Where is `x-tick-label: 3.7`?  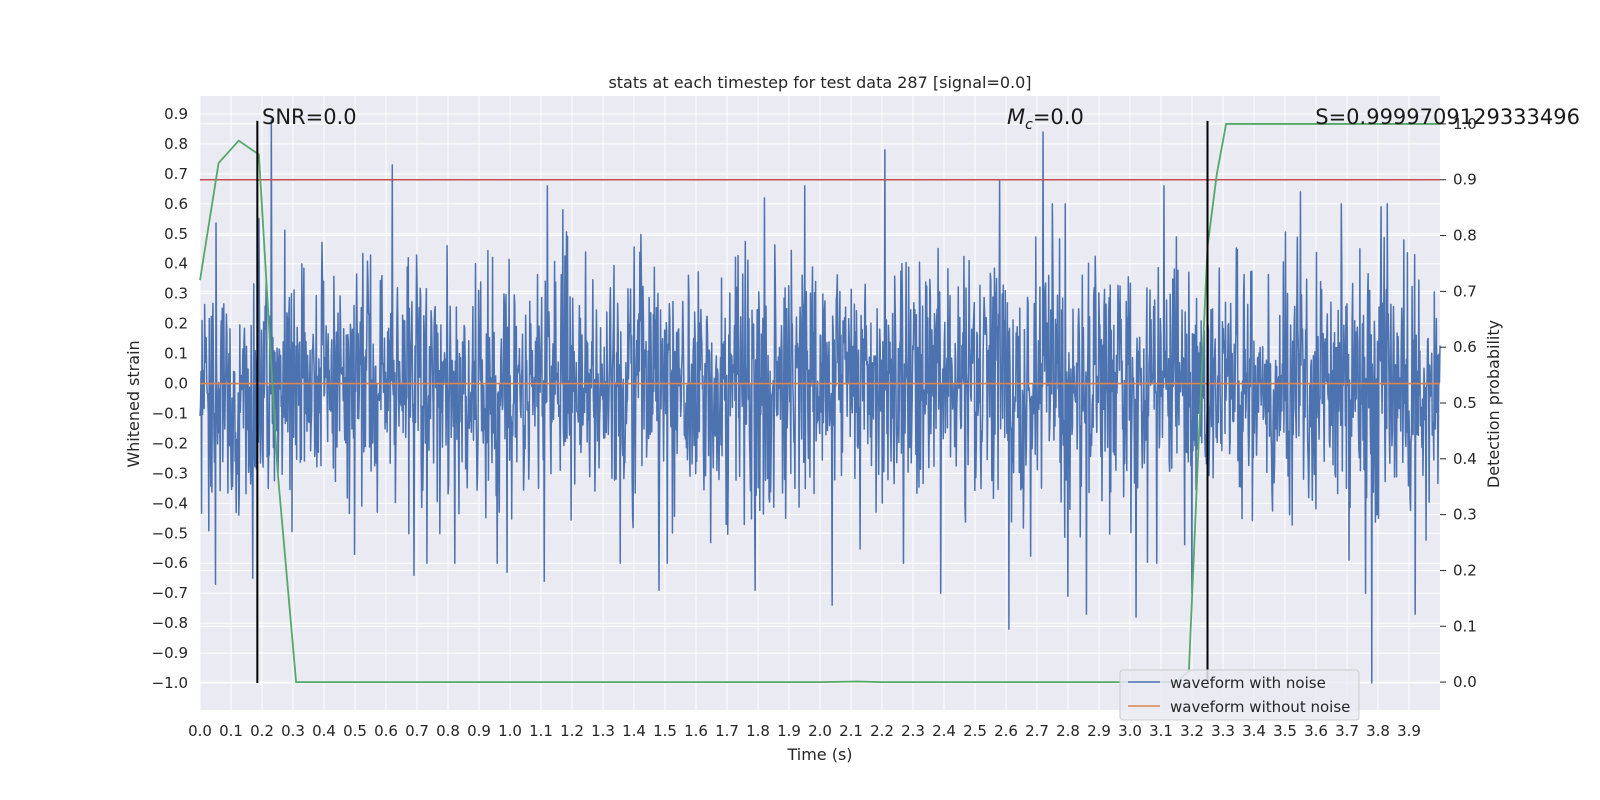
x-tick-label: 3.7 is located at coordinates (1347, 731).